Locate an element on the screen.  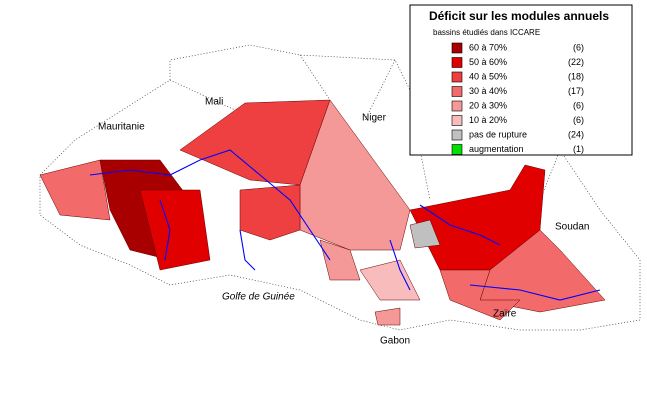
sea-label: Golfe de Guinée is located at coordinates (258, 297).